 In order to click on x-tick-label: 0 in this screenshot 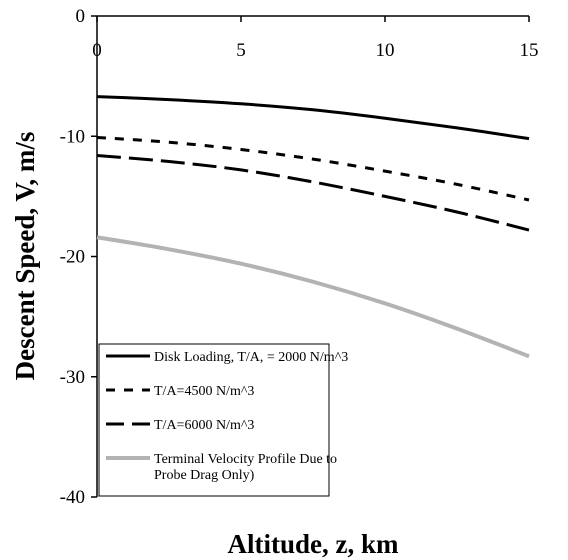, I will do `click(97, 50)`.